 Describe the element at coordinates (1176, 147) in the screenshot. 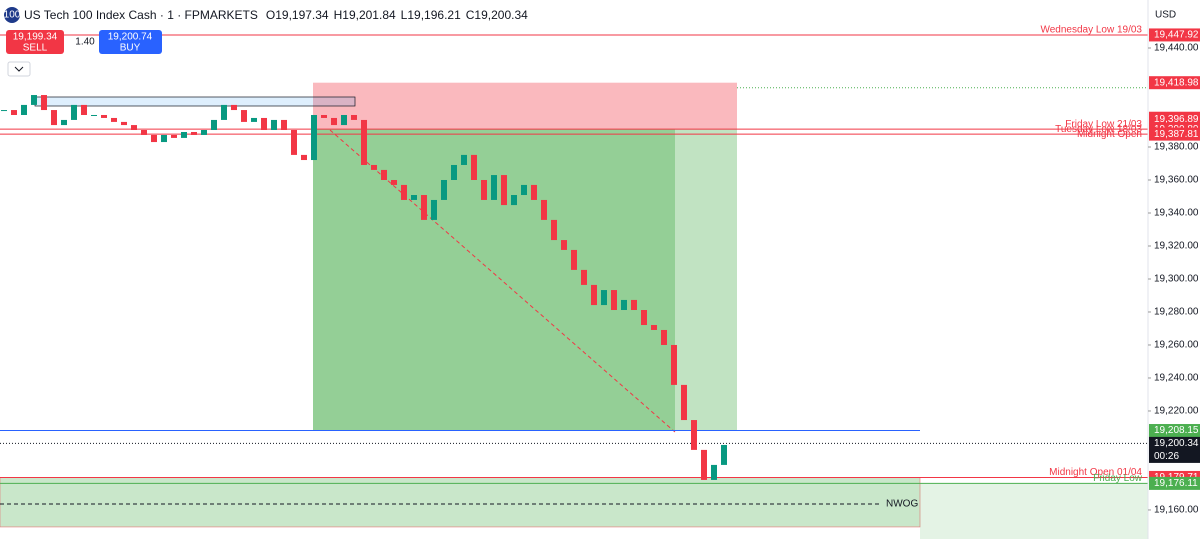

I see `tick-label: 19,380.00` at that location.